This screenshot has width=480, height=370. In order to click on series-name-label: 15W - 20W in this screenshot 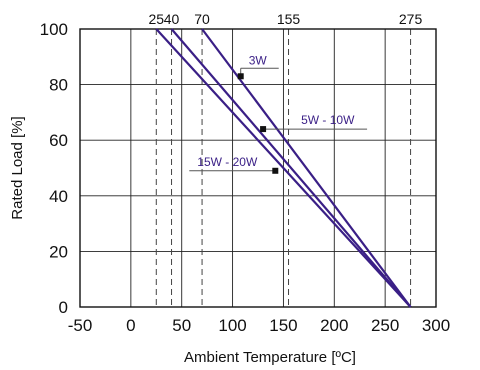, I will do `click(227, 162)`.